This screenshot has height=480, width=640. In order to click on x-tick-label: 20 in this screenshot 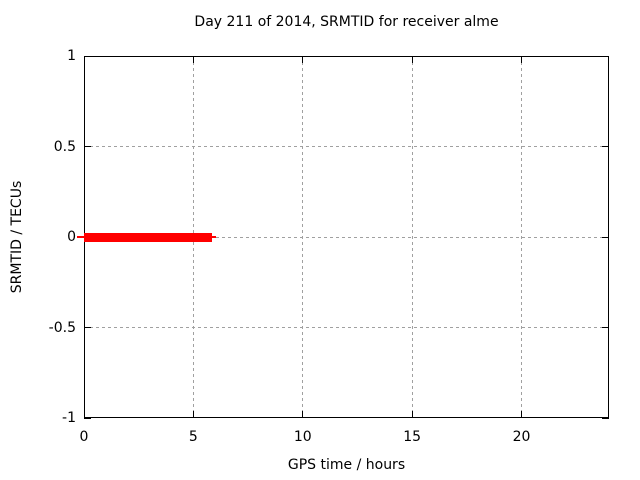, I will do `click(521, 437)`.